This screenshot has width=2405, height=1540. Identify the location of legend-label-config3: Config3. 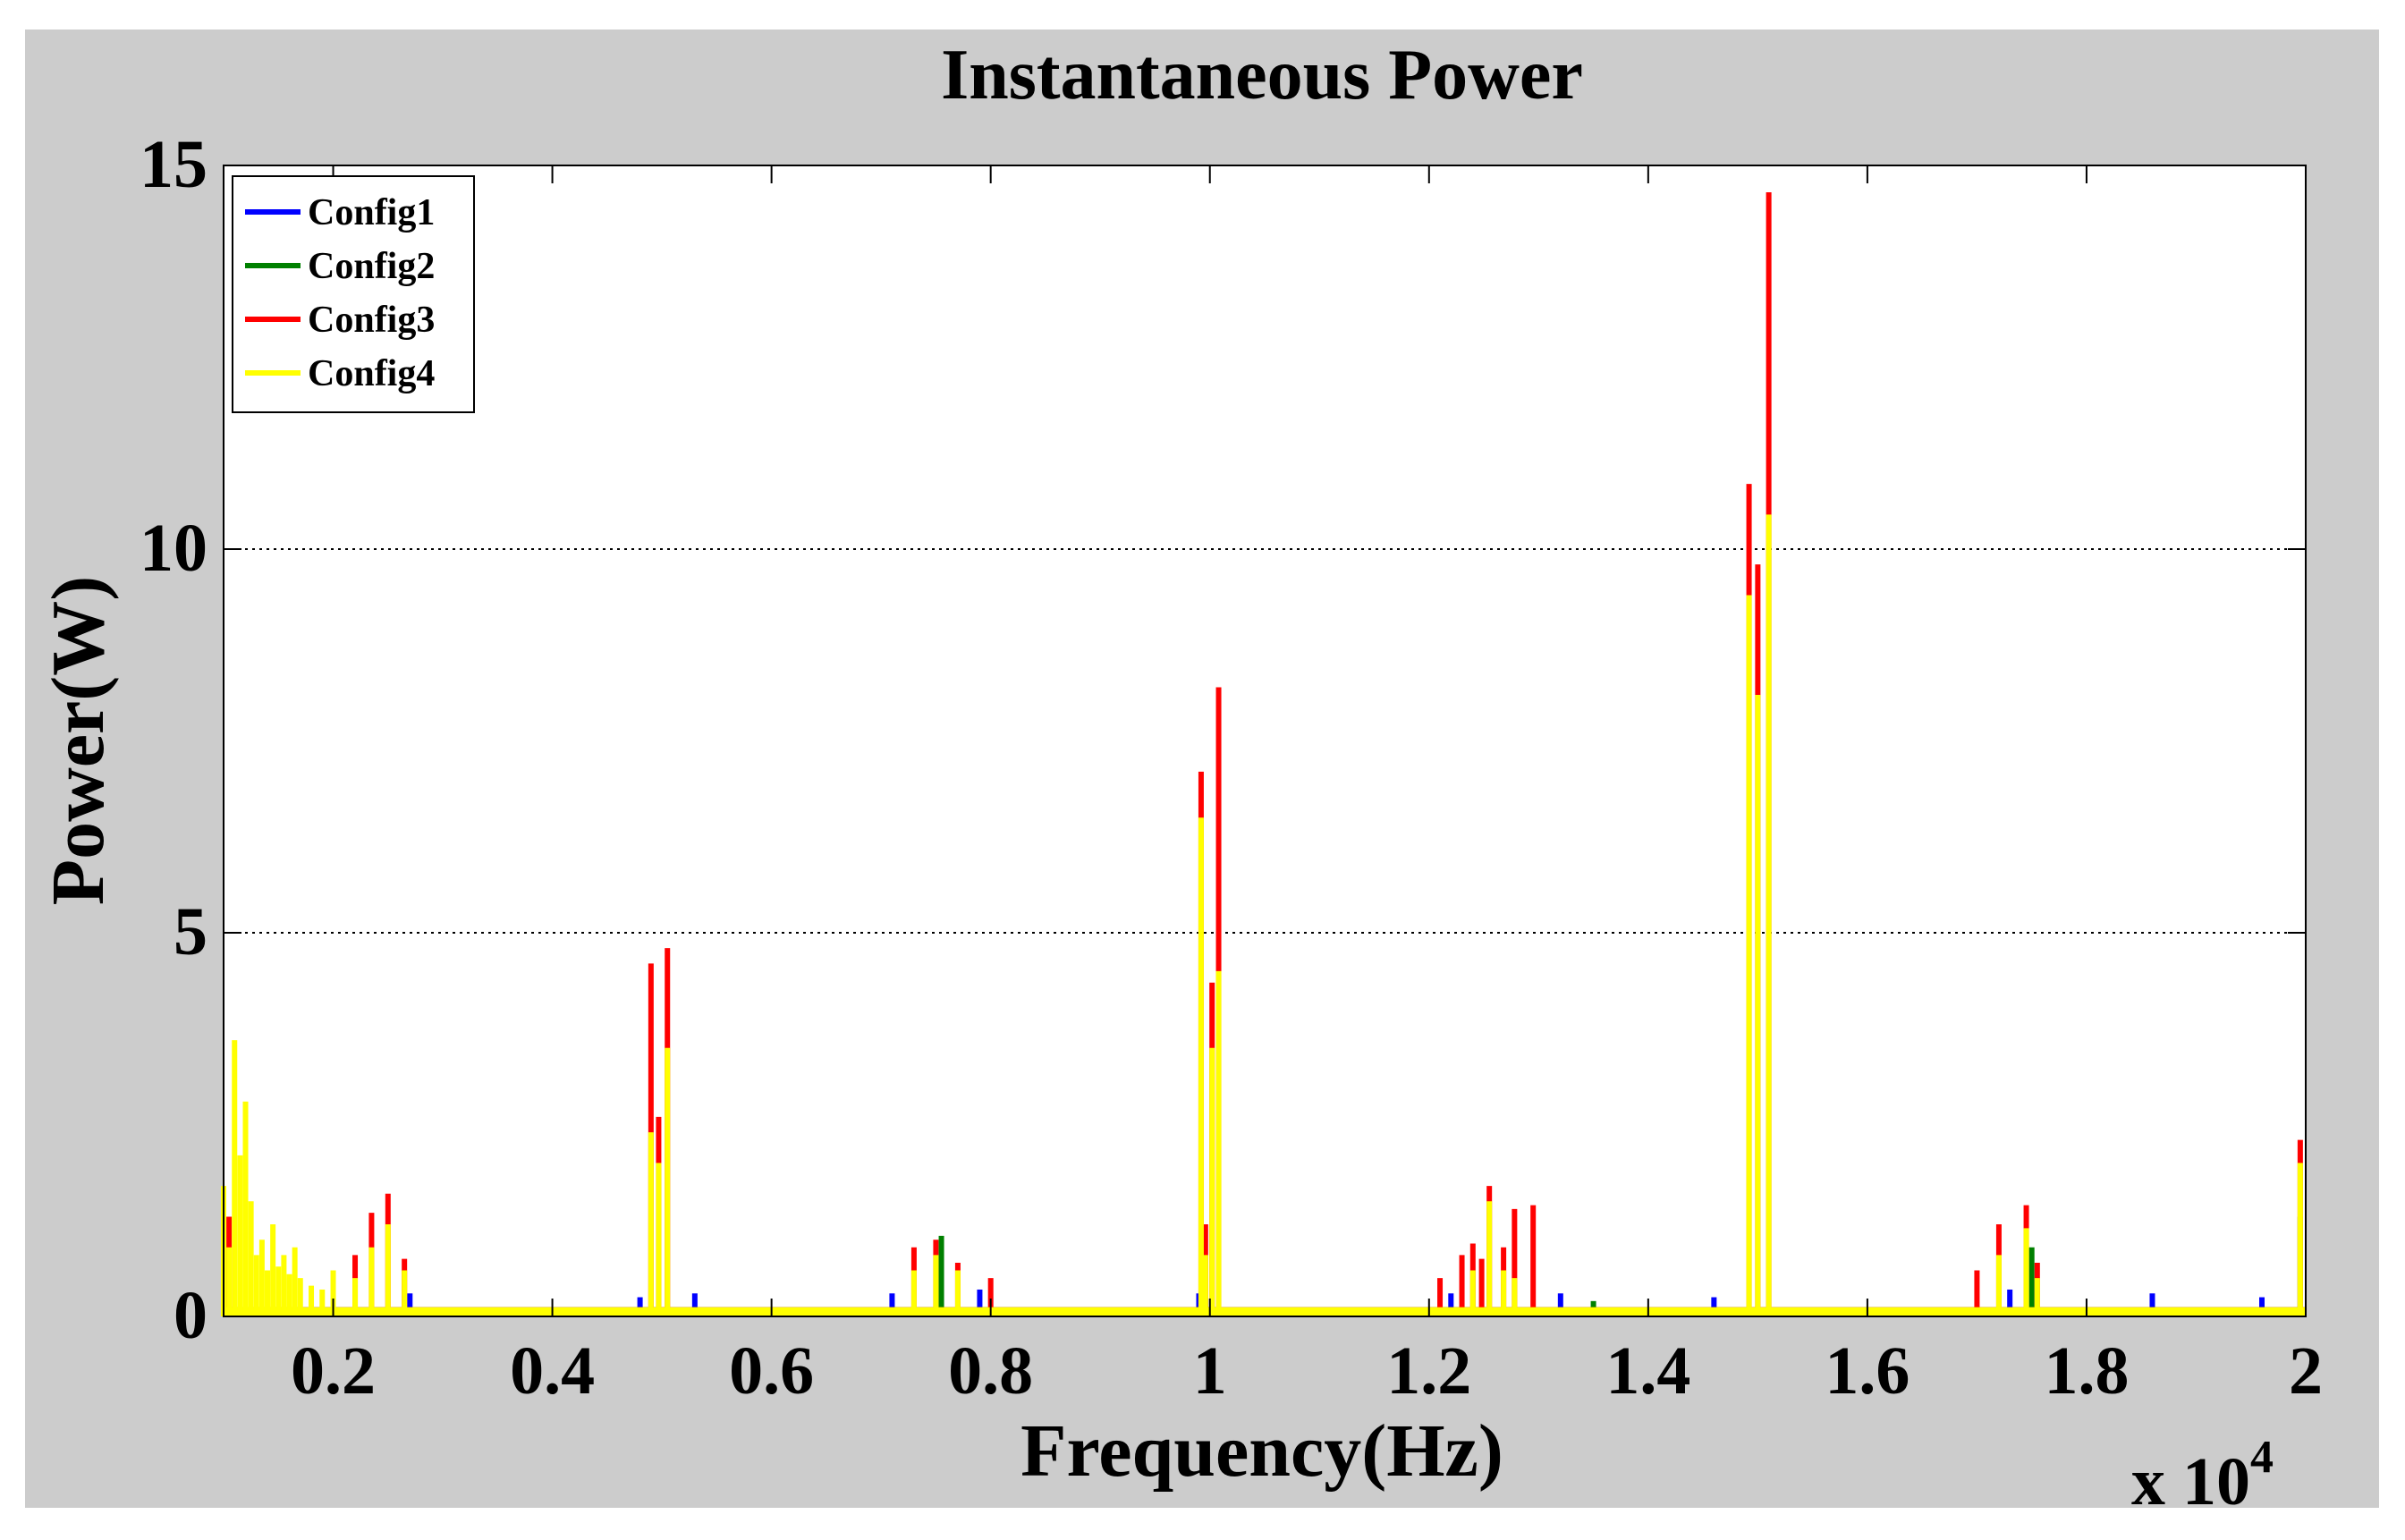
(371, 320).